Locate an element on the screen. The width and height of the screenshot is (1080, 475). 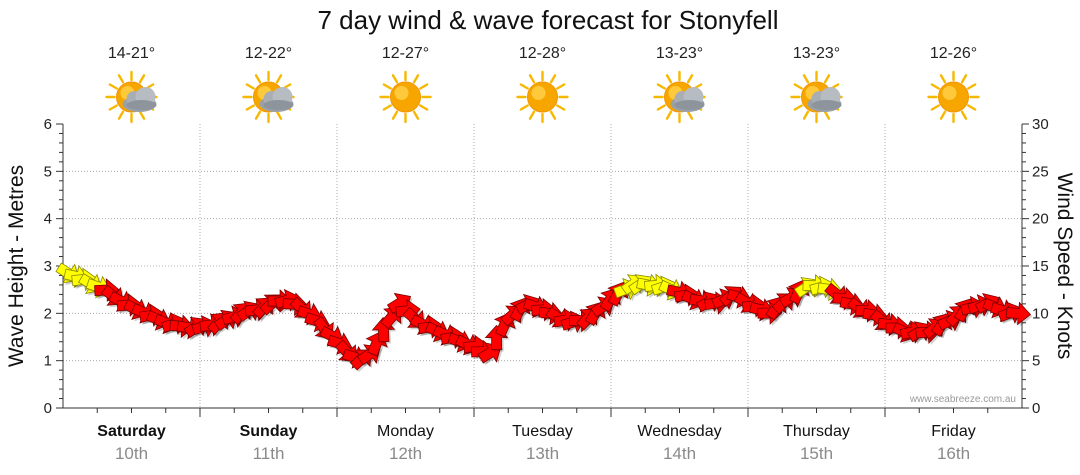
wind-arrow is located at coordinates (1018, 313).